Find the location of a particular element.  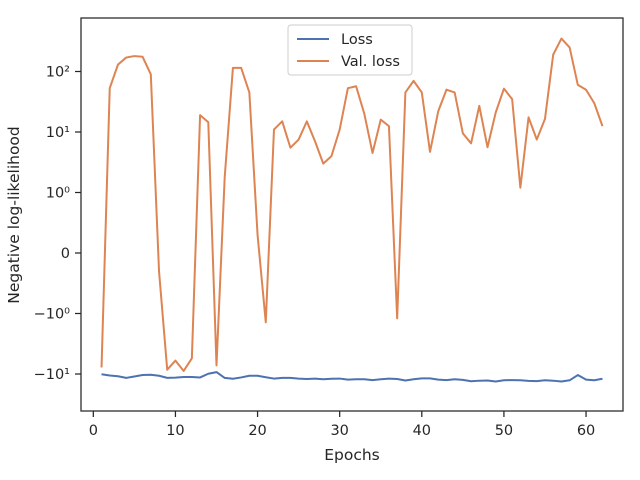

x-tick-label: 60 is located at coordinates (586, 431).